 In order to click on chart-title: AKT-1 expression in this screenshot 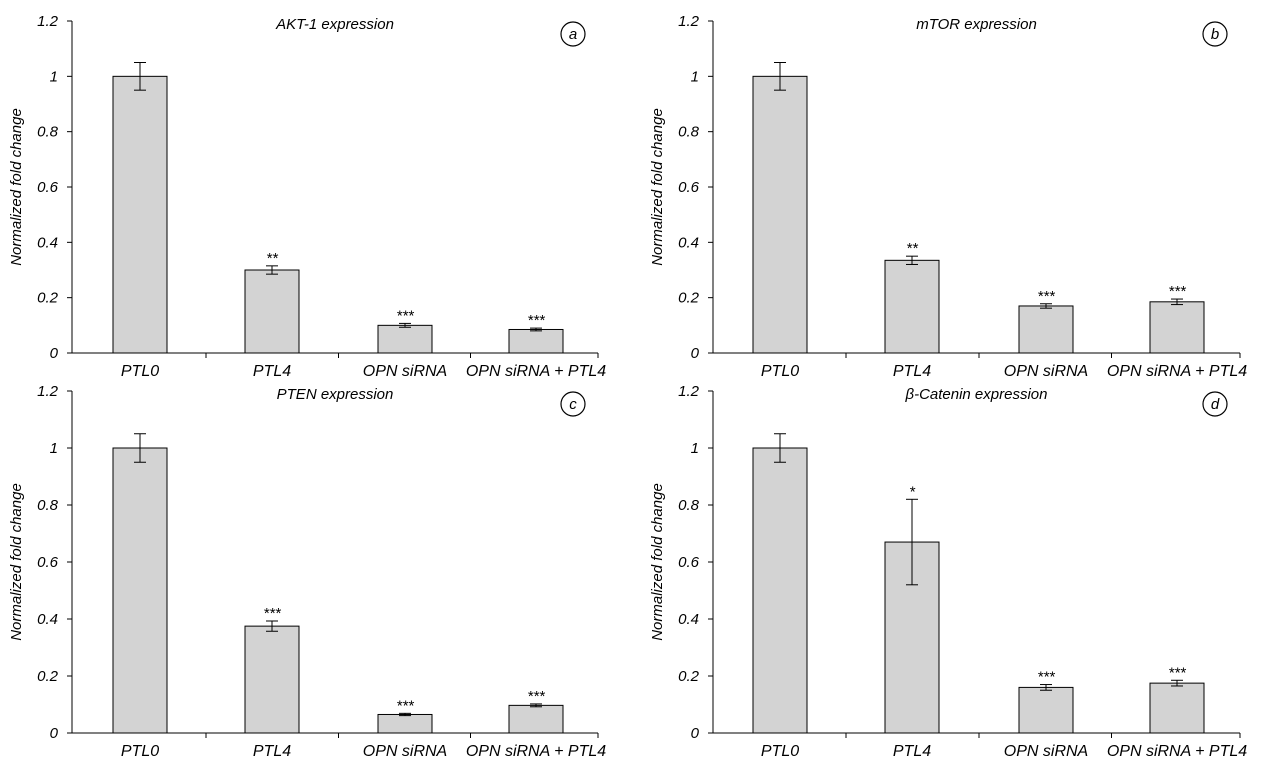, I will do `click(334, 24)`.